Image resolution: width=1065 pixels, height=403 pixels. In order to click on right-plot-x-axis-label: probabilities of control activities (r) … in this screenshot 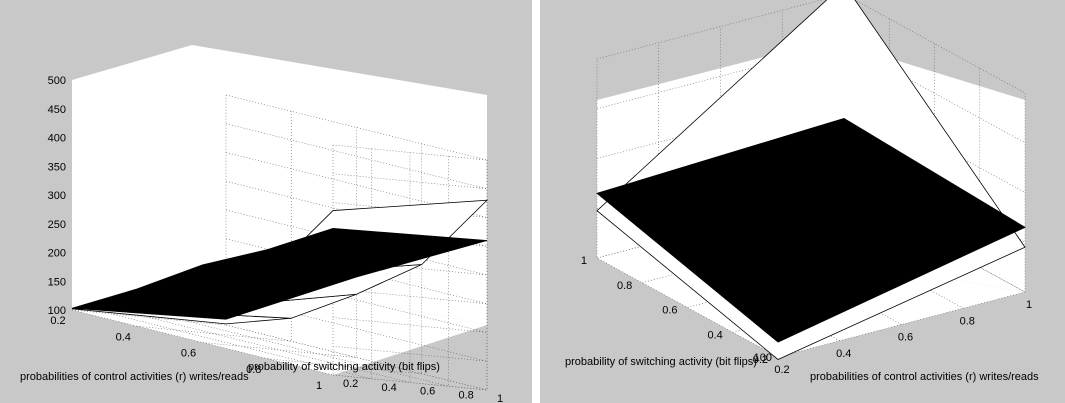, I will do `click(924, 377)`.